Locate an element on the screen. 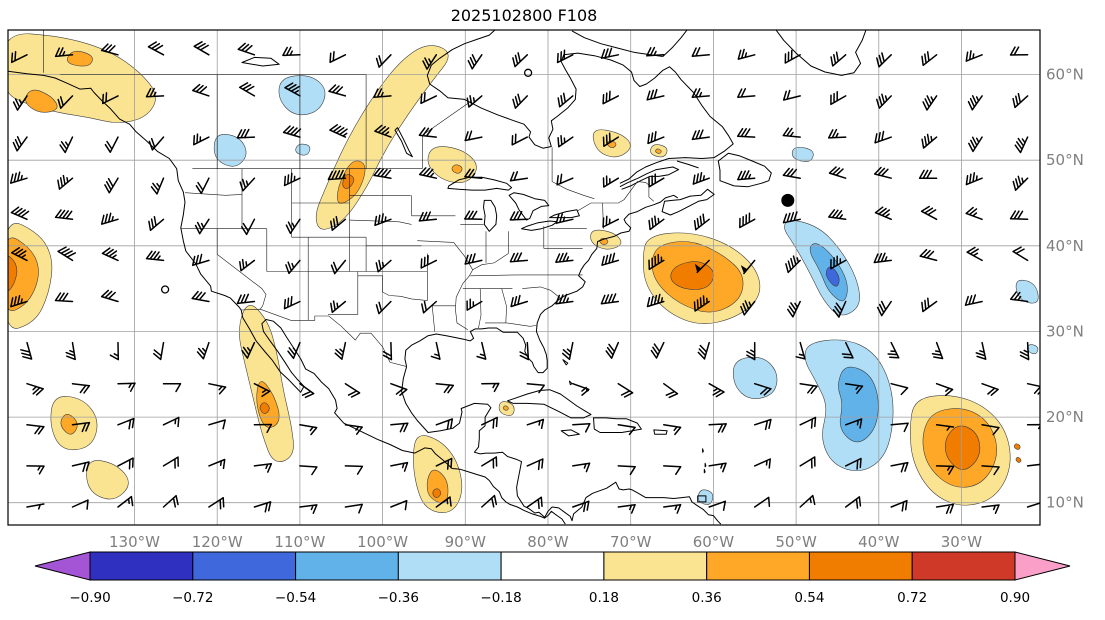 This screenshot has height=620, width=1105. colorbar-tick-label: 0.54 is located at coordinates (809, 598).